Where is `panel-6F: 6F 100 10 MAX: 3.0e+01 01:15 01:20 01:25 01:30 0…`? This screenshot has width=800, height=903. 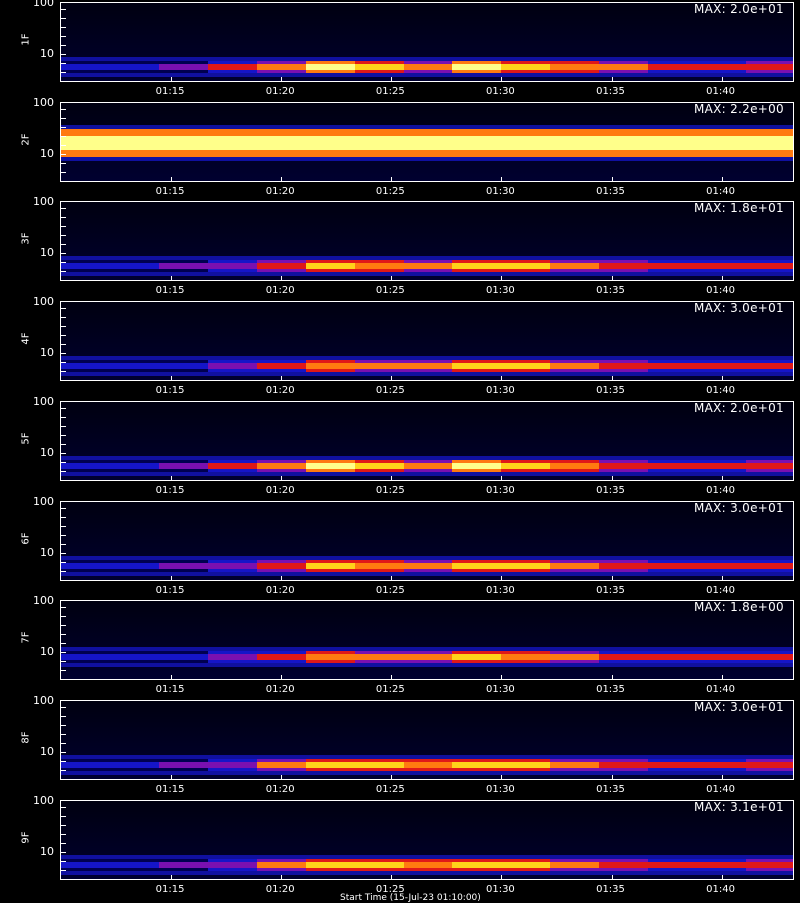
panel-6F: 6F 100 10 MAX: 3.0e+01 01:15 01:20 01:25 01:30 0… is located at coordinates (400, 548).